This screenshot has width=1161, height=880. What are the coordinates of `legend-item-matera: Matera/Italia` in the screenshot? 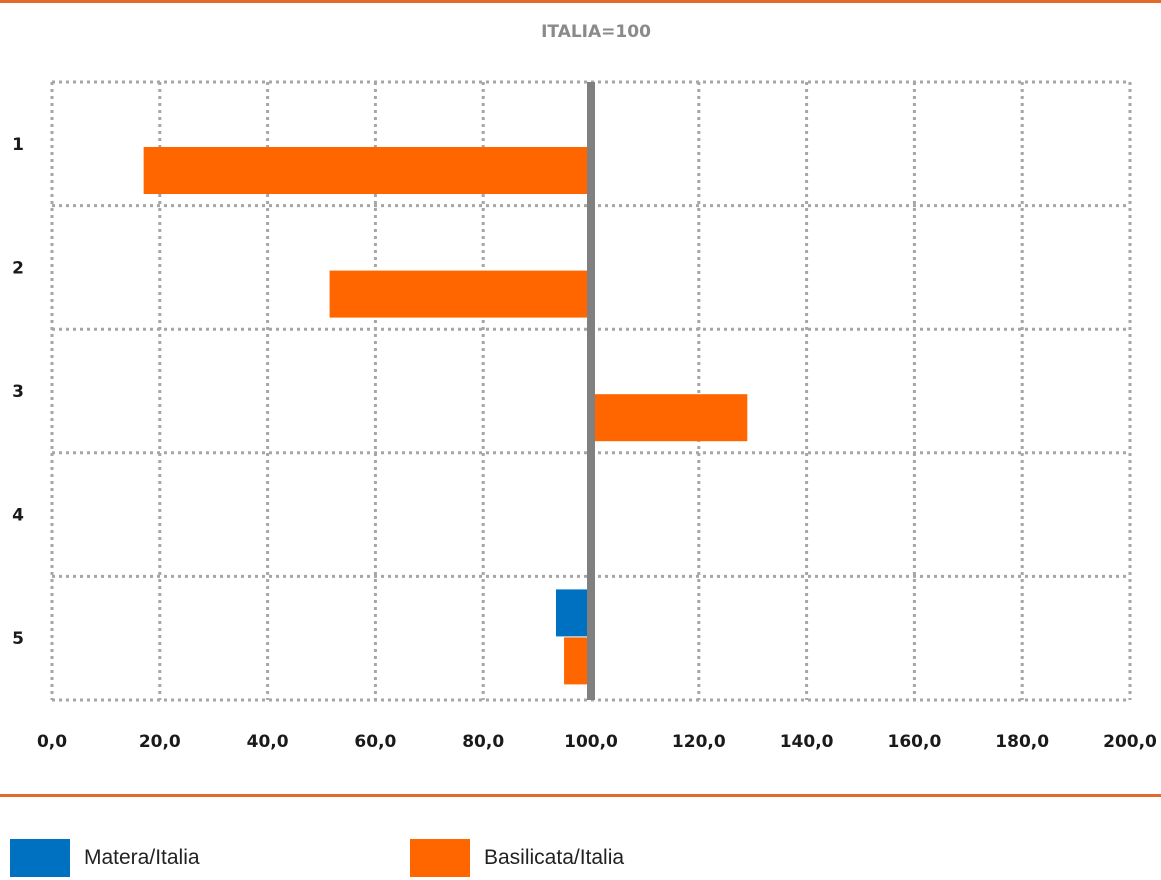 It's located at (105, 858).